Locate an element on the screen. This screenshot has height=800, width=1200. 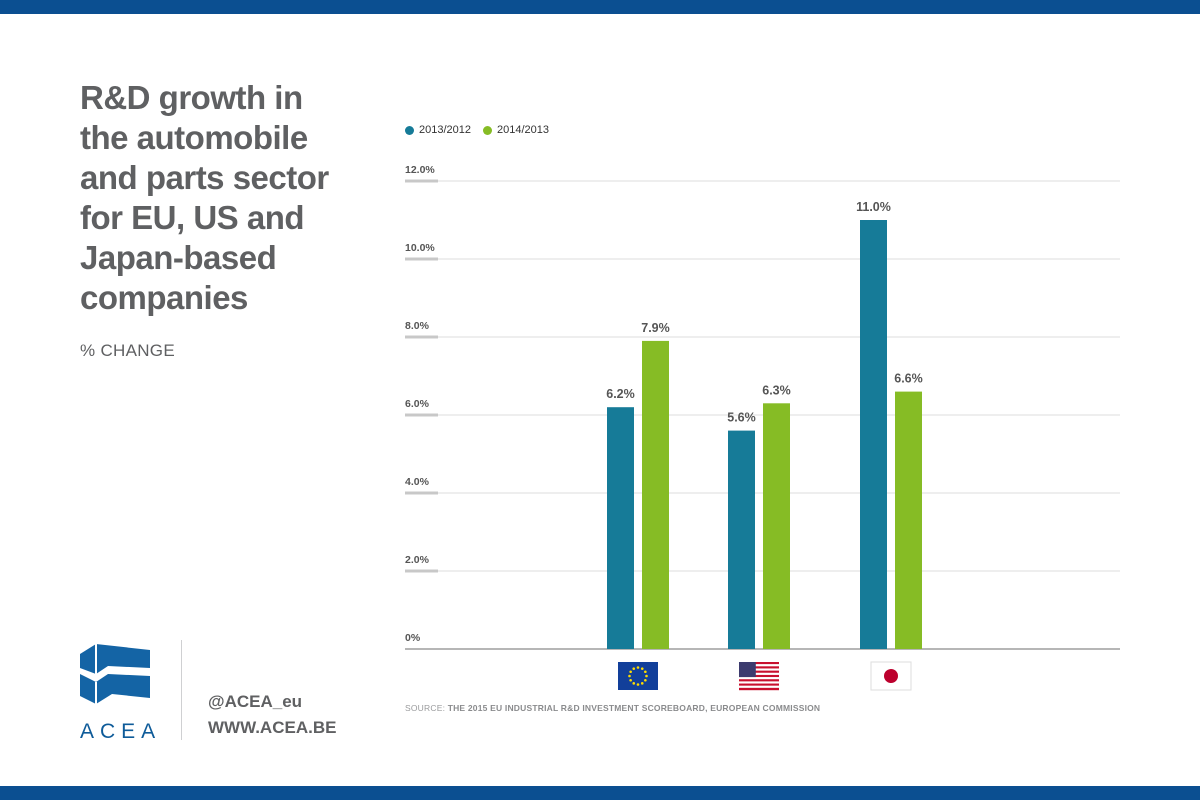
acea-logo-icon is located at coordinates (115, 674).